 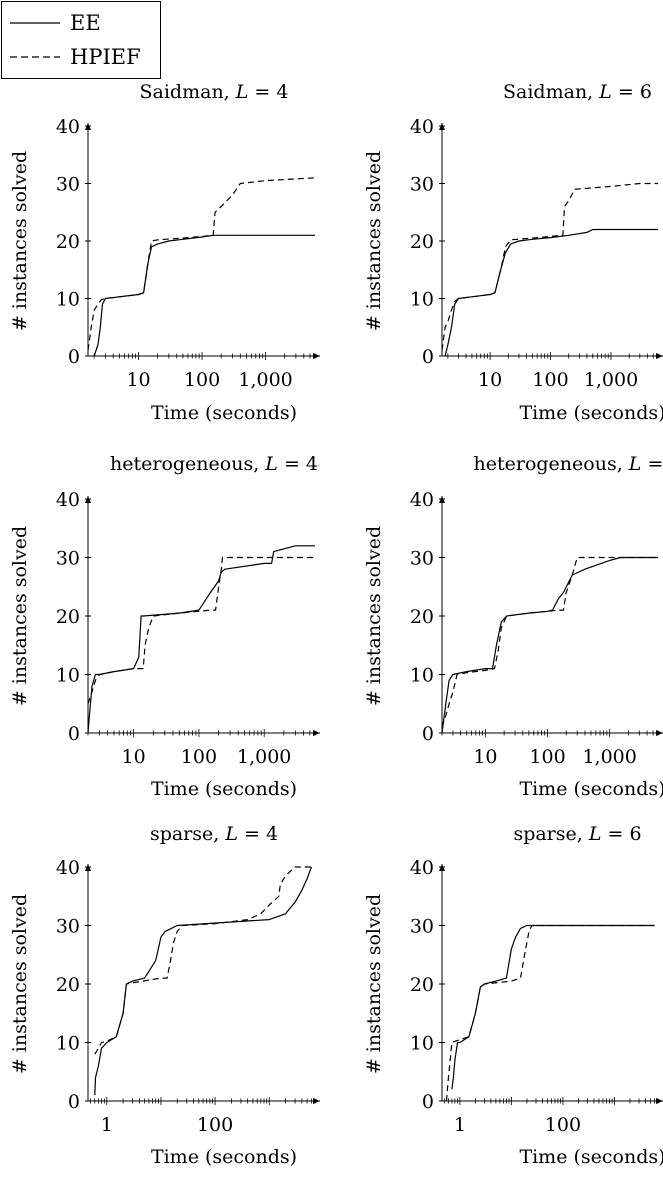 What do you see at coordinates (105, 57) in the screenshot?
I see `legend-label-hpief: HPIEF` at bounding box center [105, 57].